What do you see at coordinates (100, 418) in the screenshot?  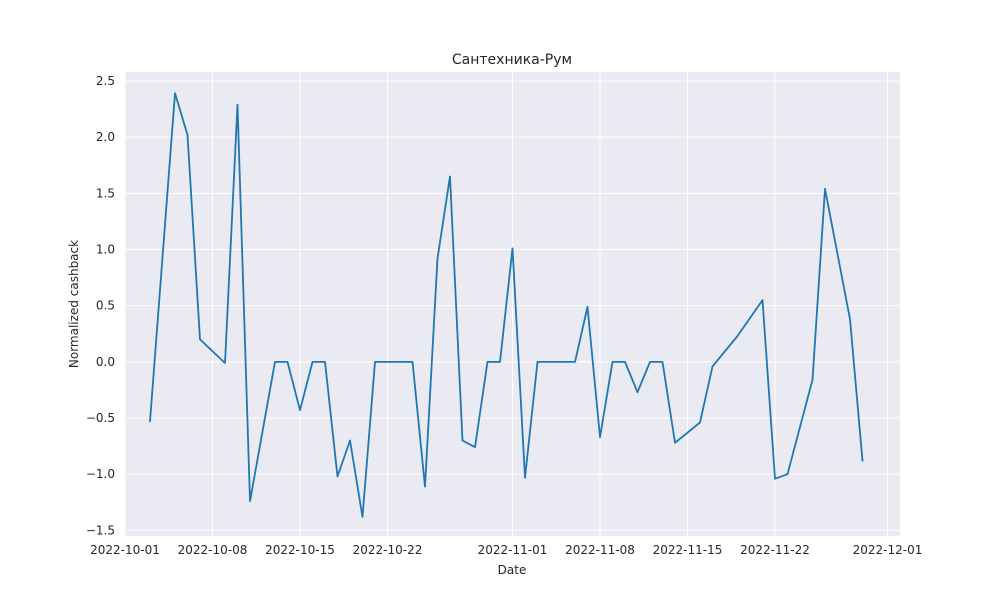 I see `y-tick-label: −0.5` at bounding box center [100, 418].